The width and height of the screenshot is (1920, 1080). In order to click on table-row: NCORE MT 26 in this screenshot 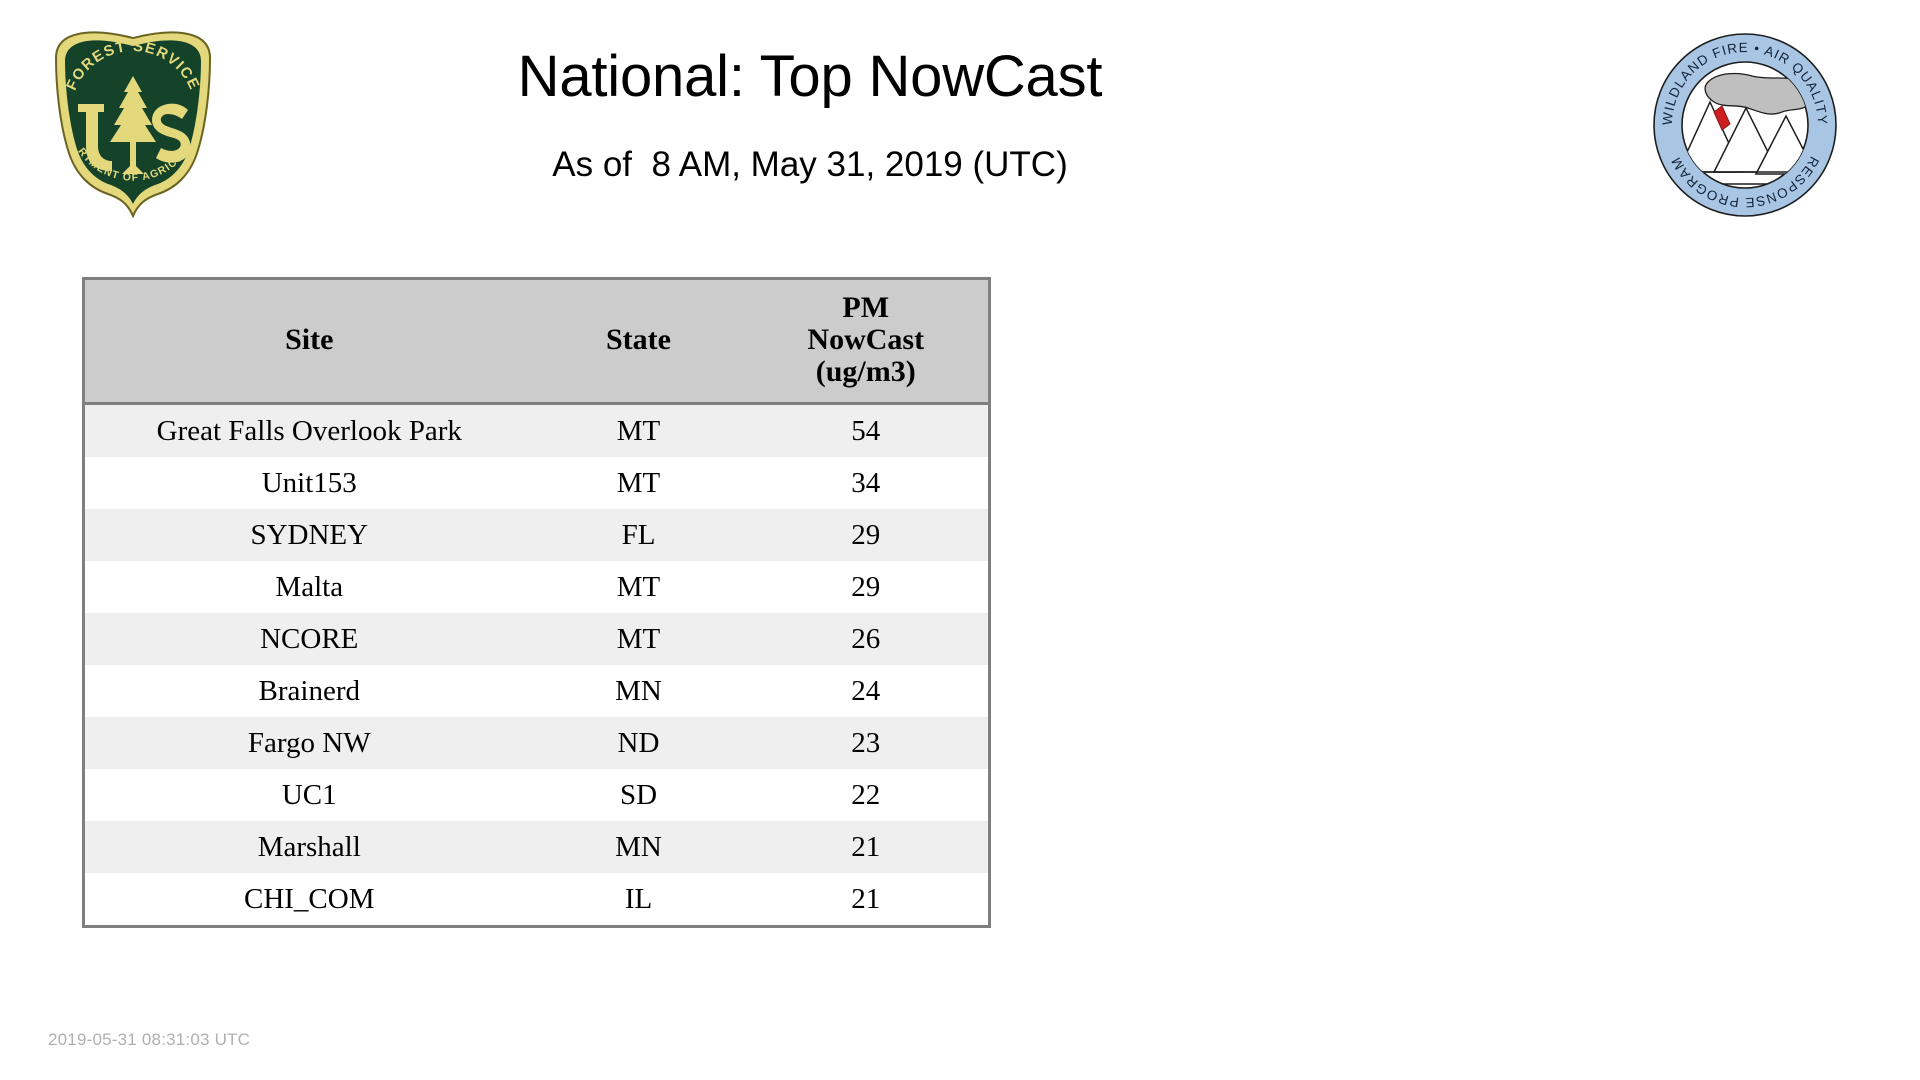, I will do `click(536, 639)`.